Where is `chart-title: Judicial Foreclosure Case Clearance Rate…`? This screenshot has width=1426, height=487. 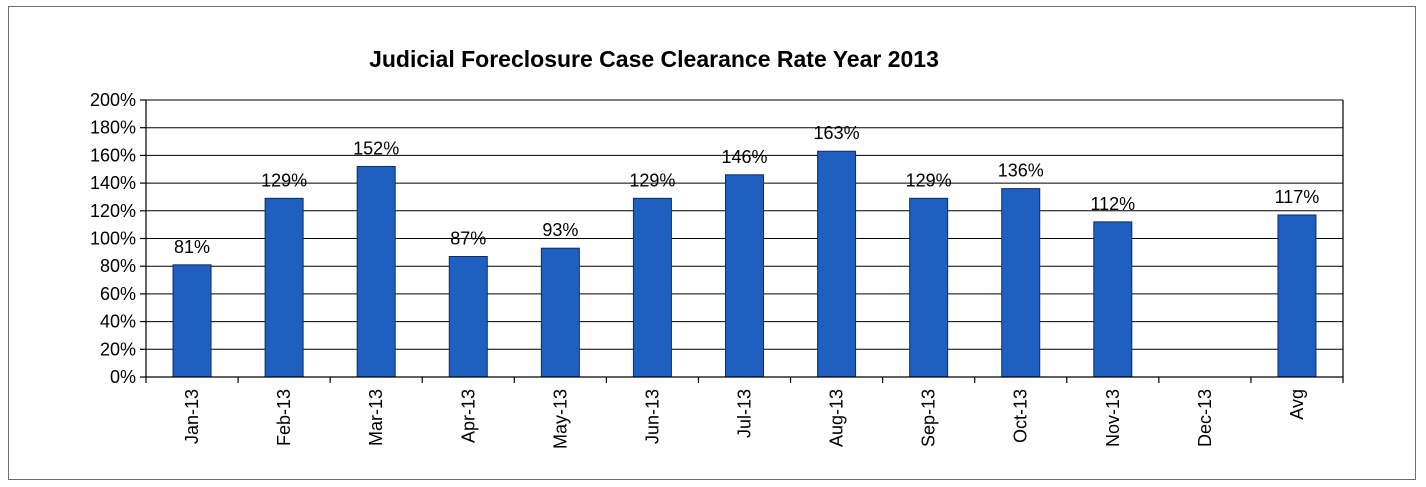 chart-title: Judicial Foreclosure Case Clearance Rate… is located at coordinates (654, 59).